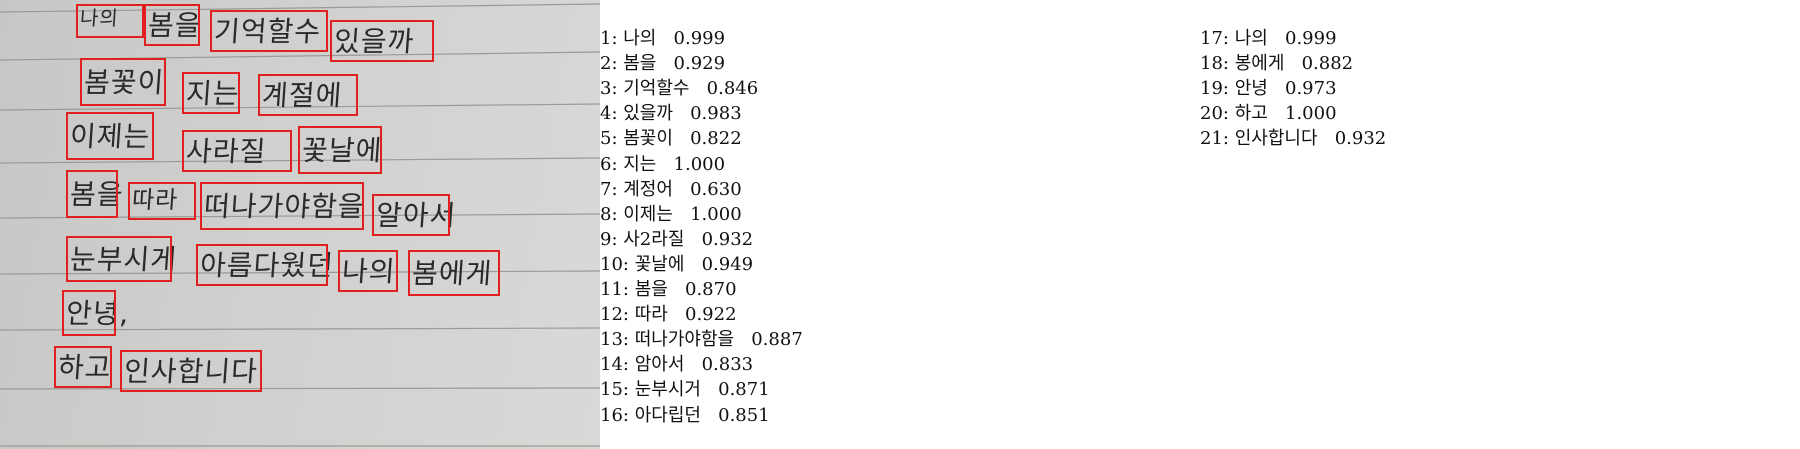 This screenshot has width=1800, height=449. I want to click on result-index: 3, so click(606, 89).